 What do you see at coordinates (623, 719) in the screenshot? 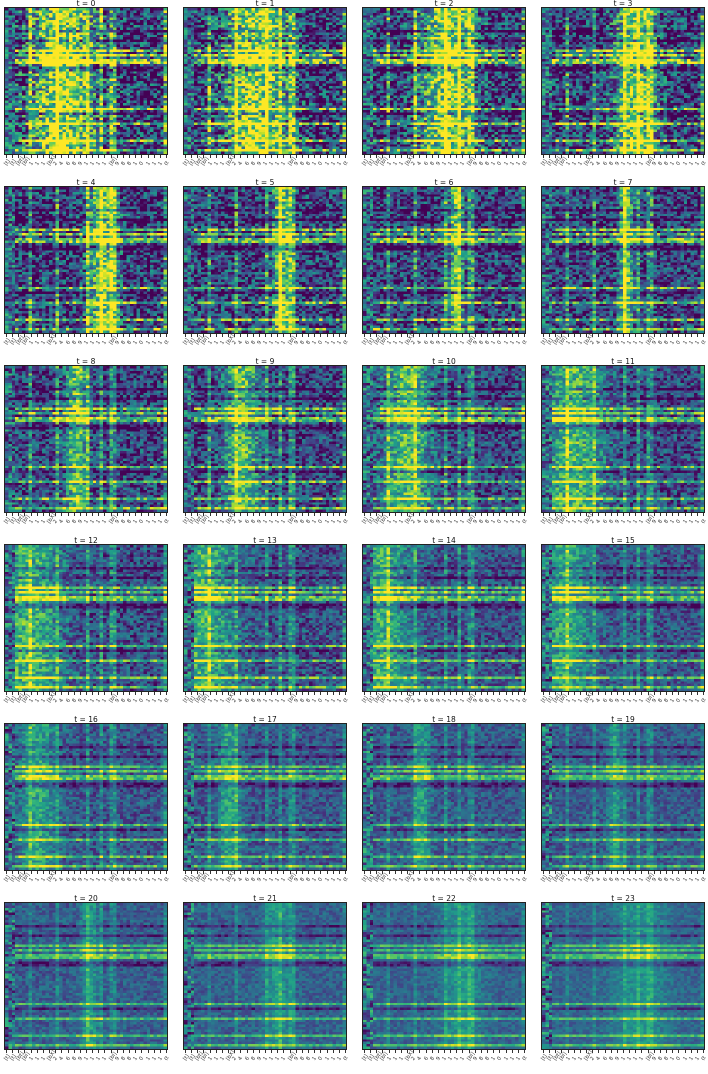
I see `panel-title: t = 19` at bounding box center [623, 719].